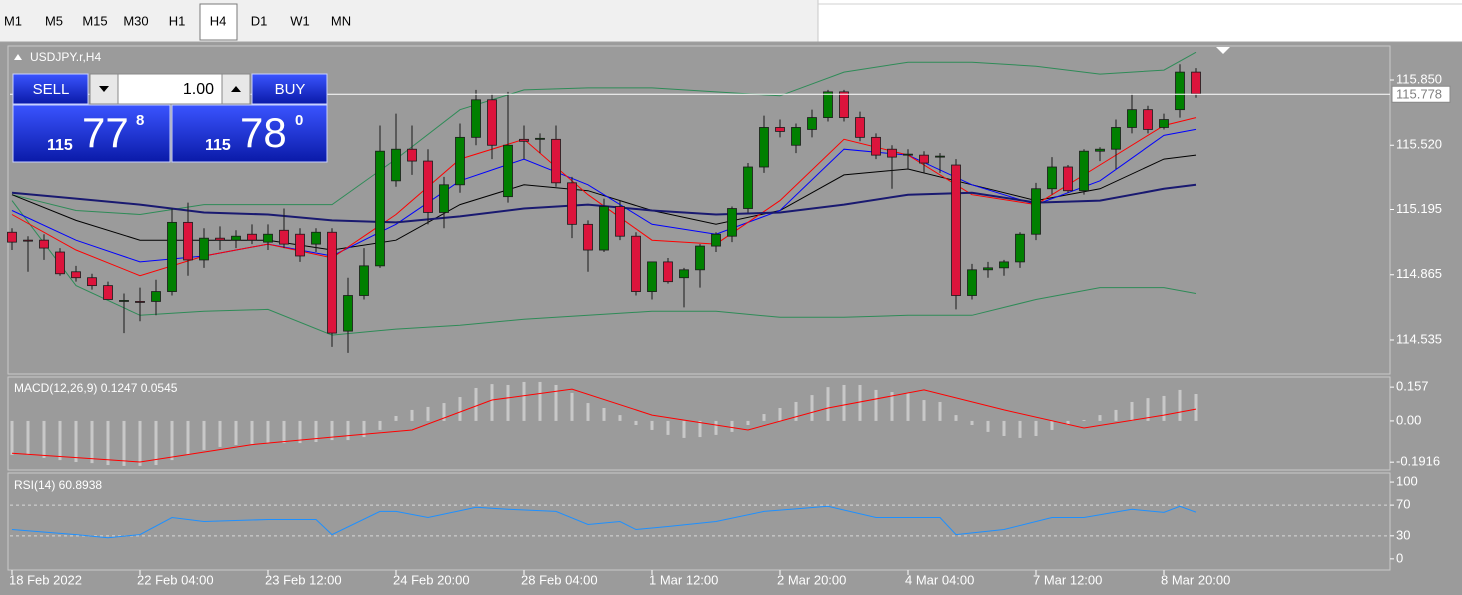 This screenshot has width=1462, height=595. I want to click on timeframe-button: M5, so click(54, 20).